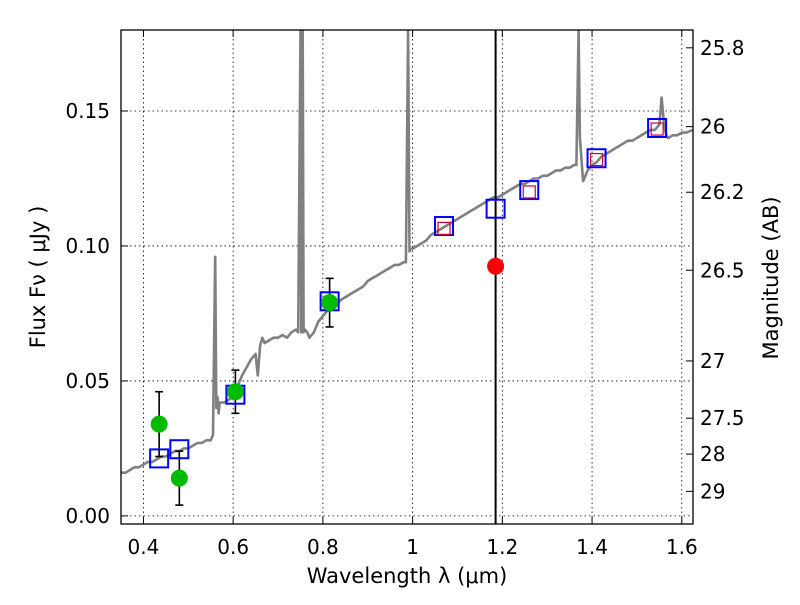 This screenshot has height=605, width=800. I want to click on right-tick-label: 26, so click(712, 127).